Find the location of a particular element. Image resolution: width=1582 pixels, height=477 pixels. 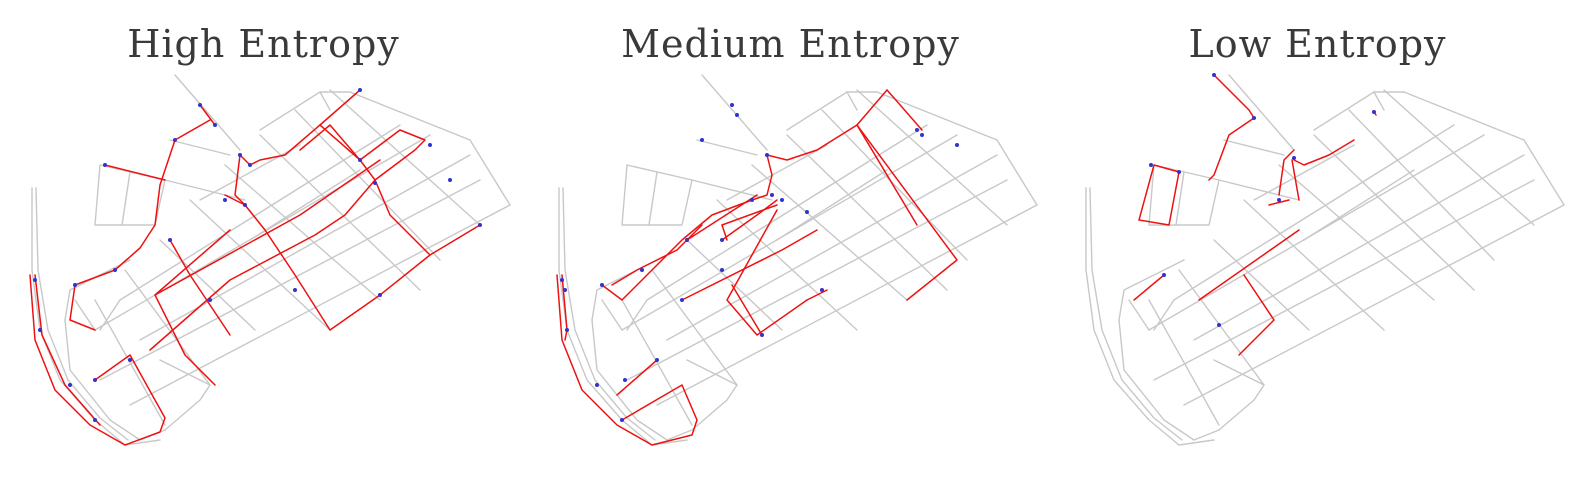

route-layer is located at coordinates (1255, 215).